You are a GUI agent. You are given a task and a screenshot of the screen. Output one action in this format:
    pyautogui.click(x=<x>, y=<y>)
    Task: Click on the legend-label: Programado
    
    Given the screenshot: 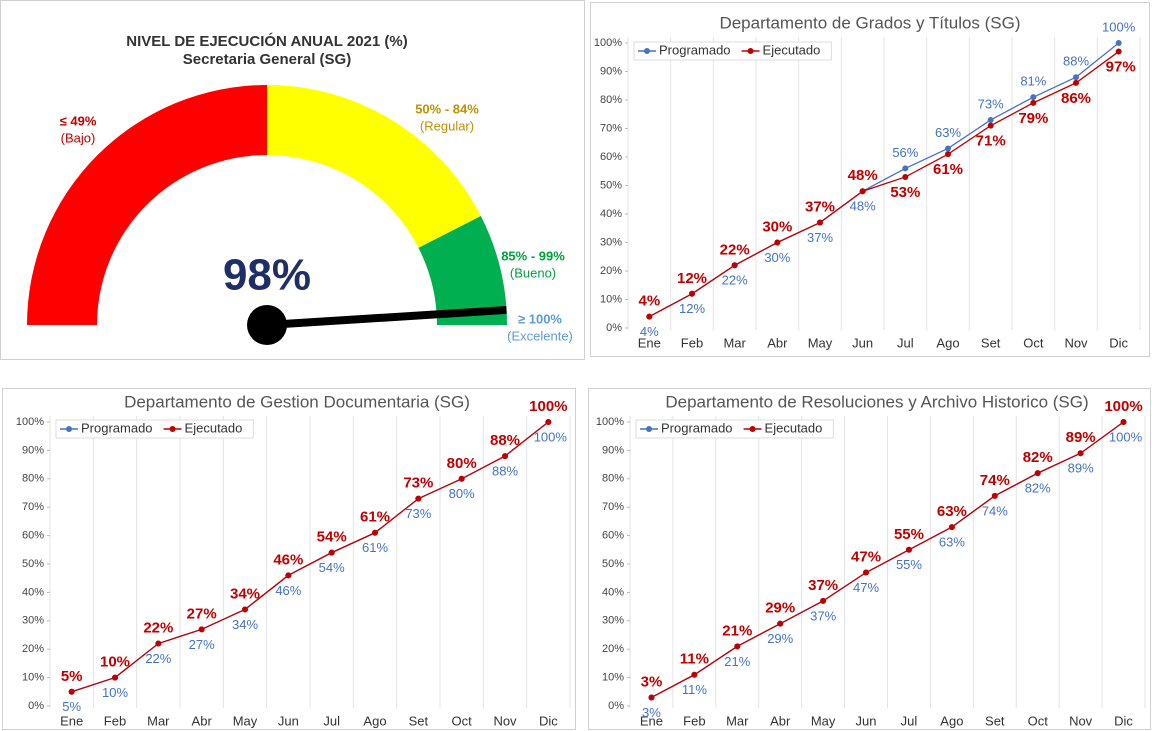 What is the action you would take?
    pyautogui.click(x=697, y=427)
    